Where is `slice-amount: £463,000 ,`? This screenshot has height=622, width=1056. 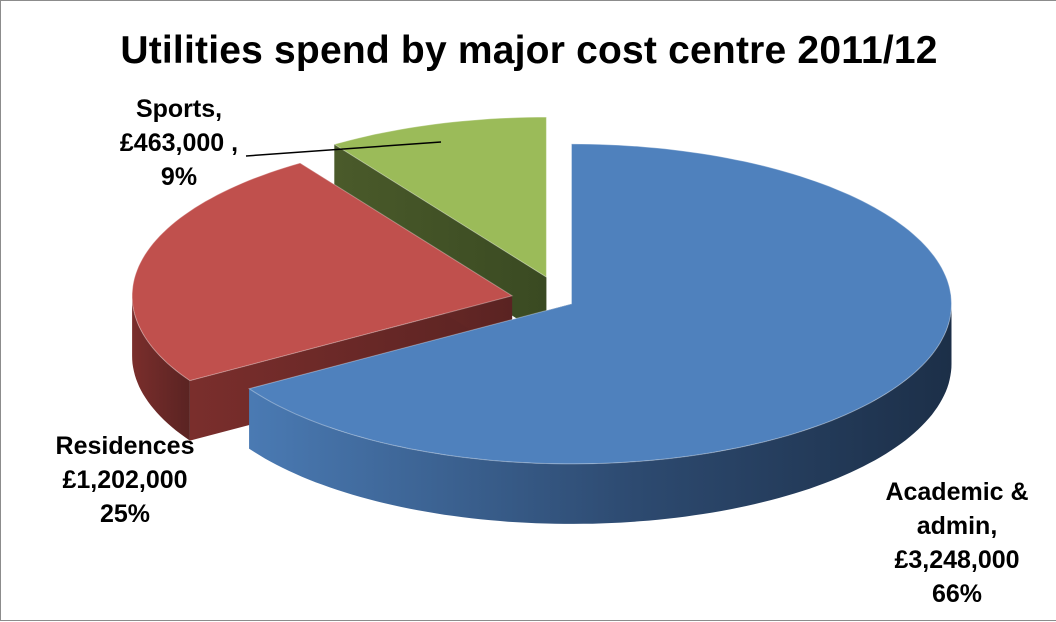 slice-amount: £463,000 , is located at coordinates (179, 143).